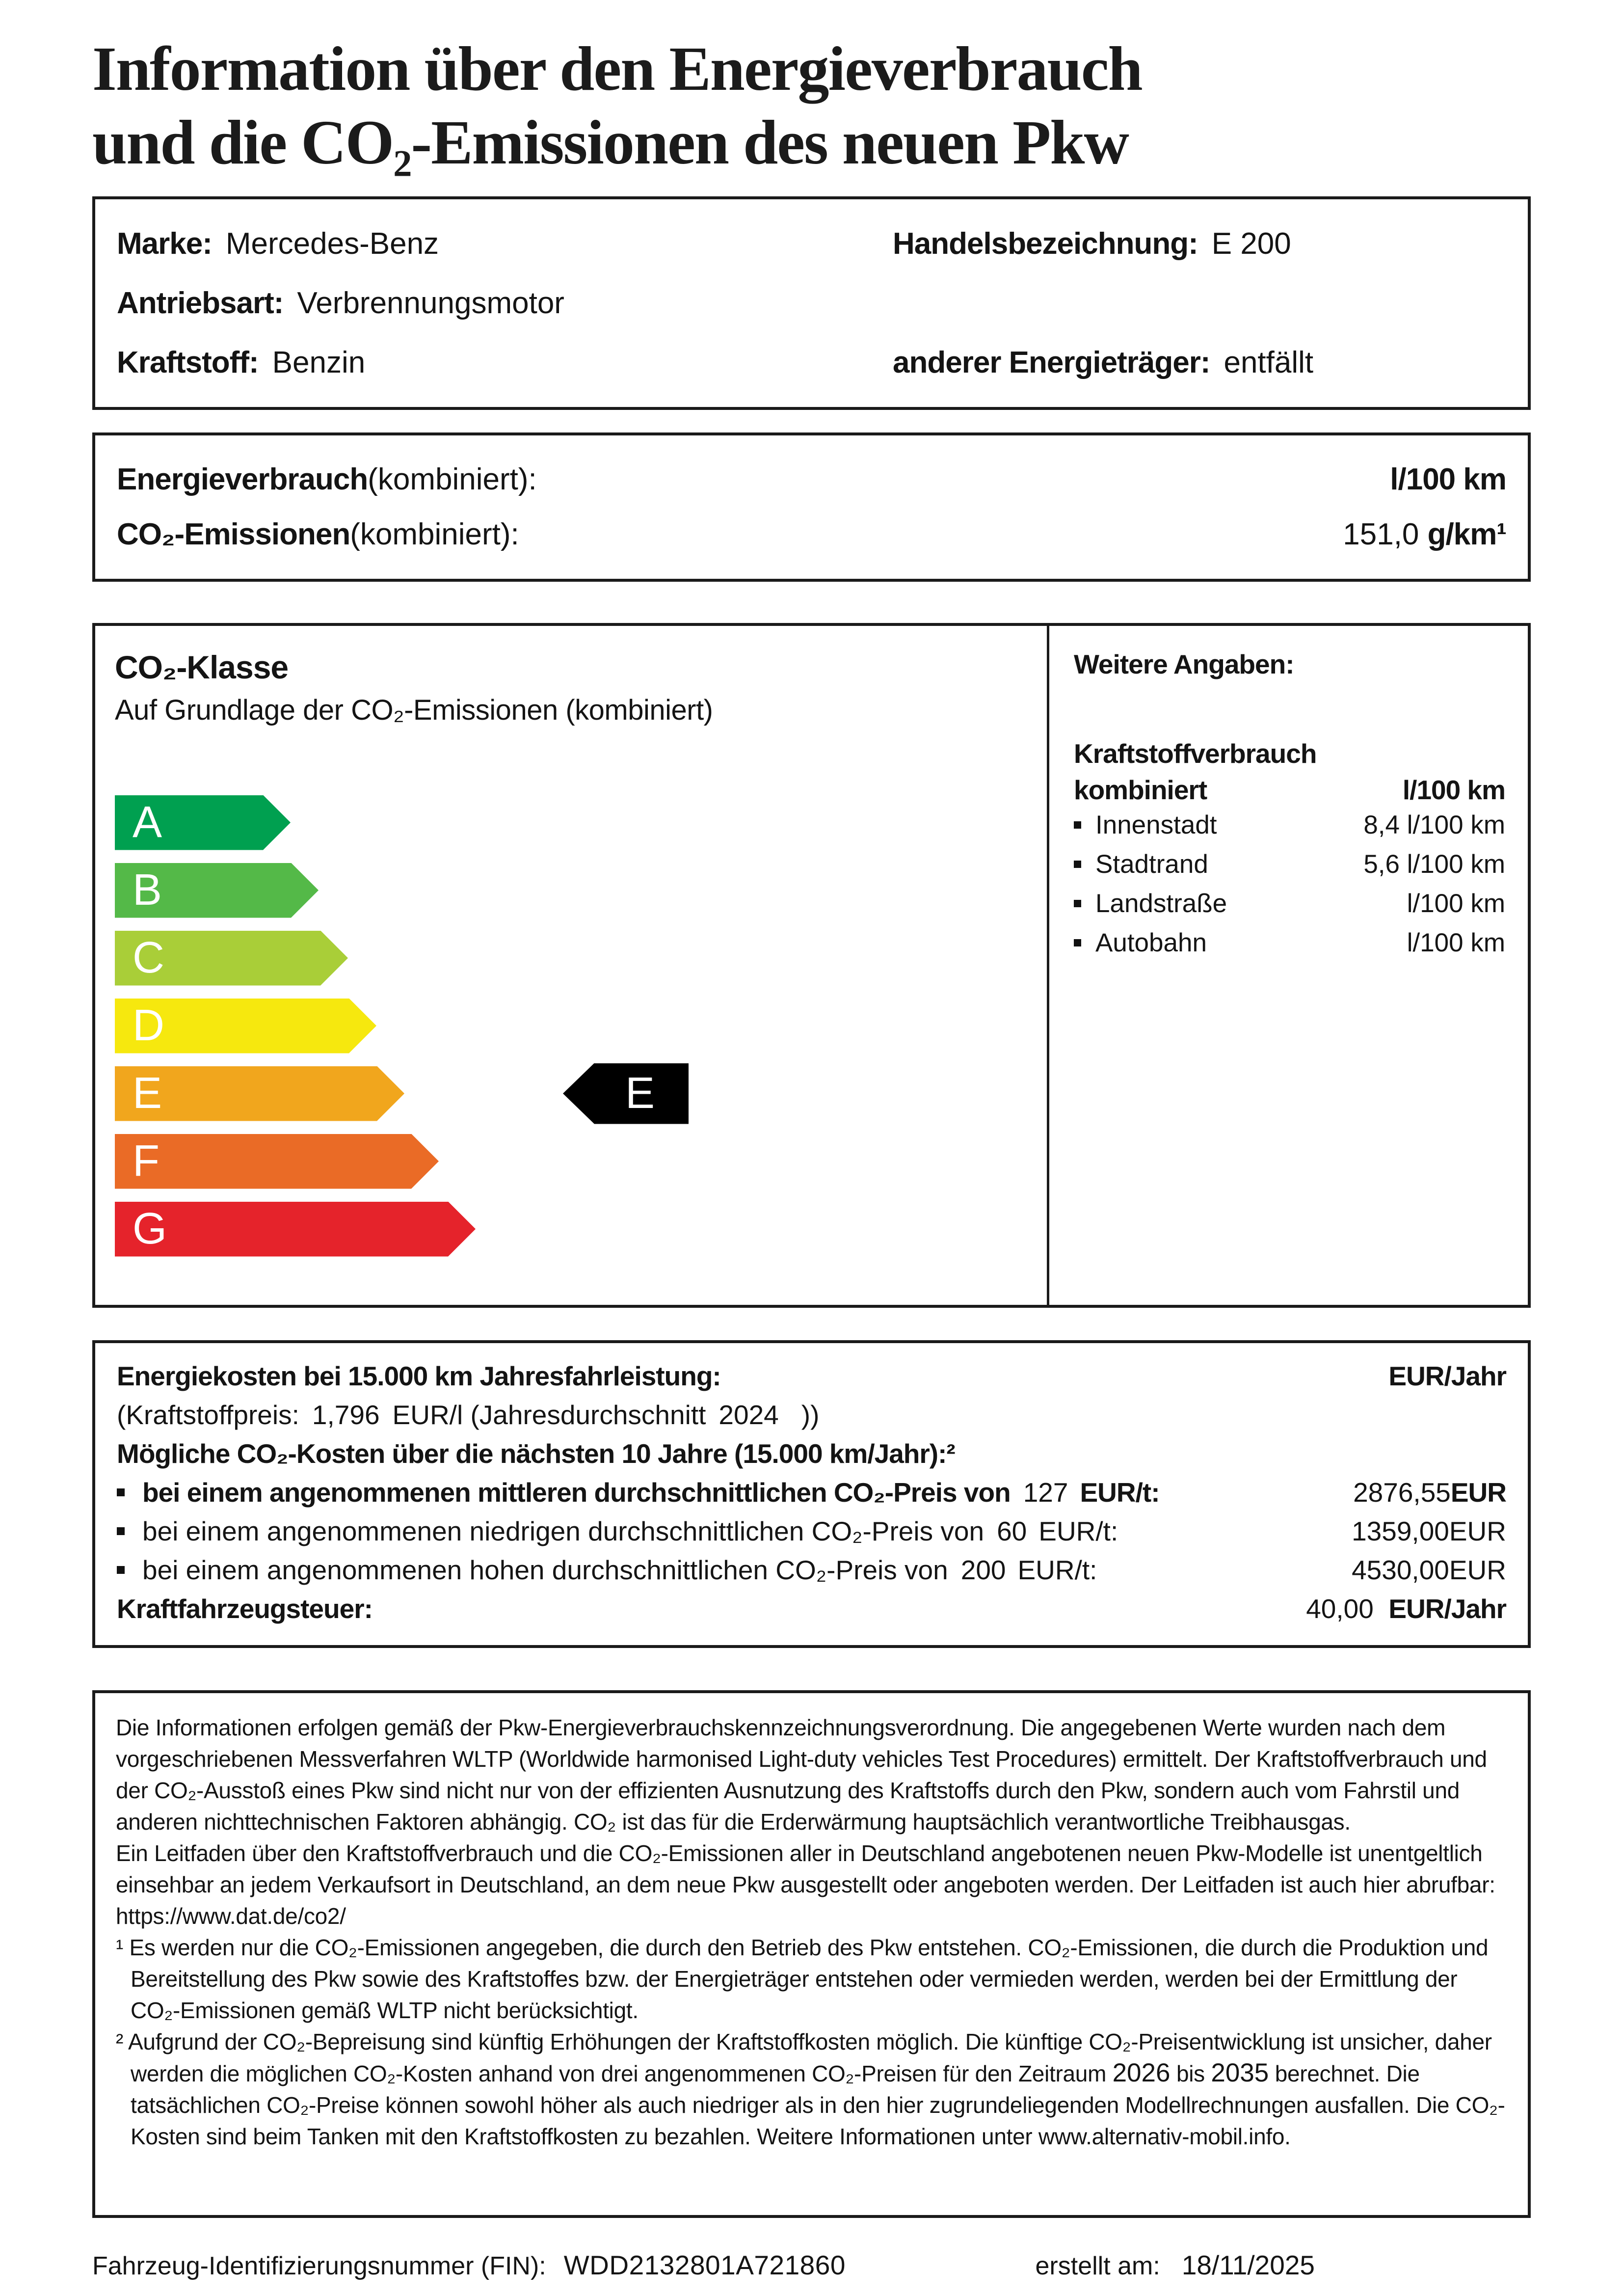  I want to click on class-arrow-g: G, so click(295, 1229).